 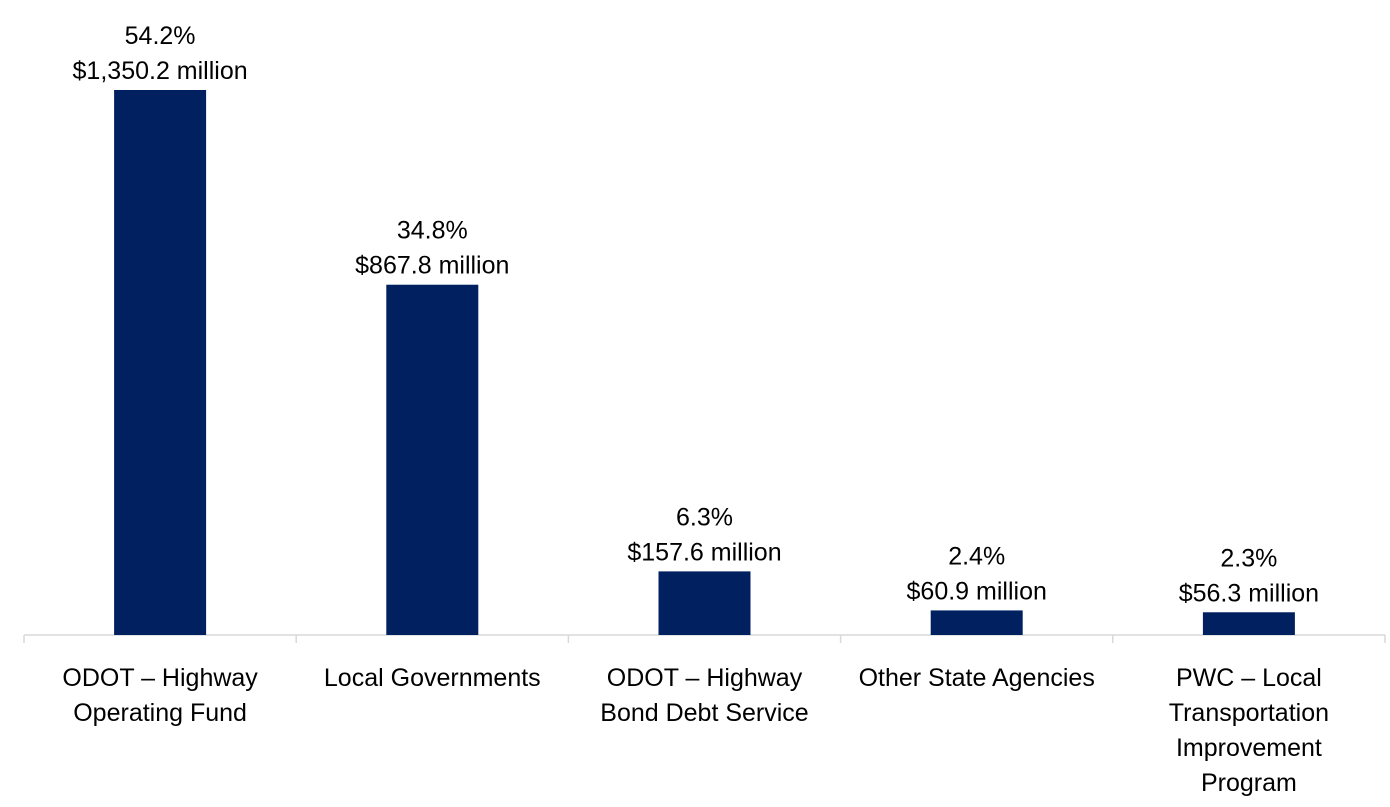 I want to click on bar-value-label: $867.8 million, so click(x=432, y=266).